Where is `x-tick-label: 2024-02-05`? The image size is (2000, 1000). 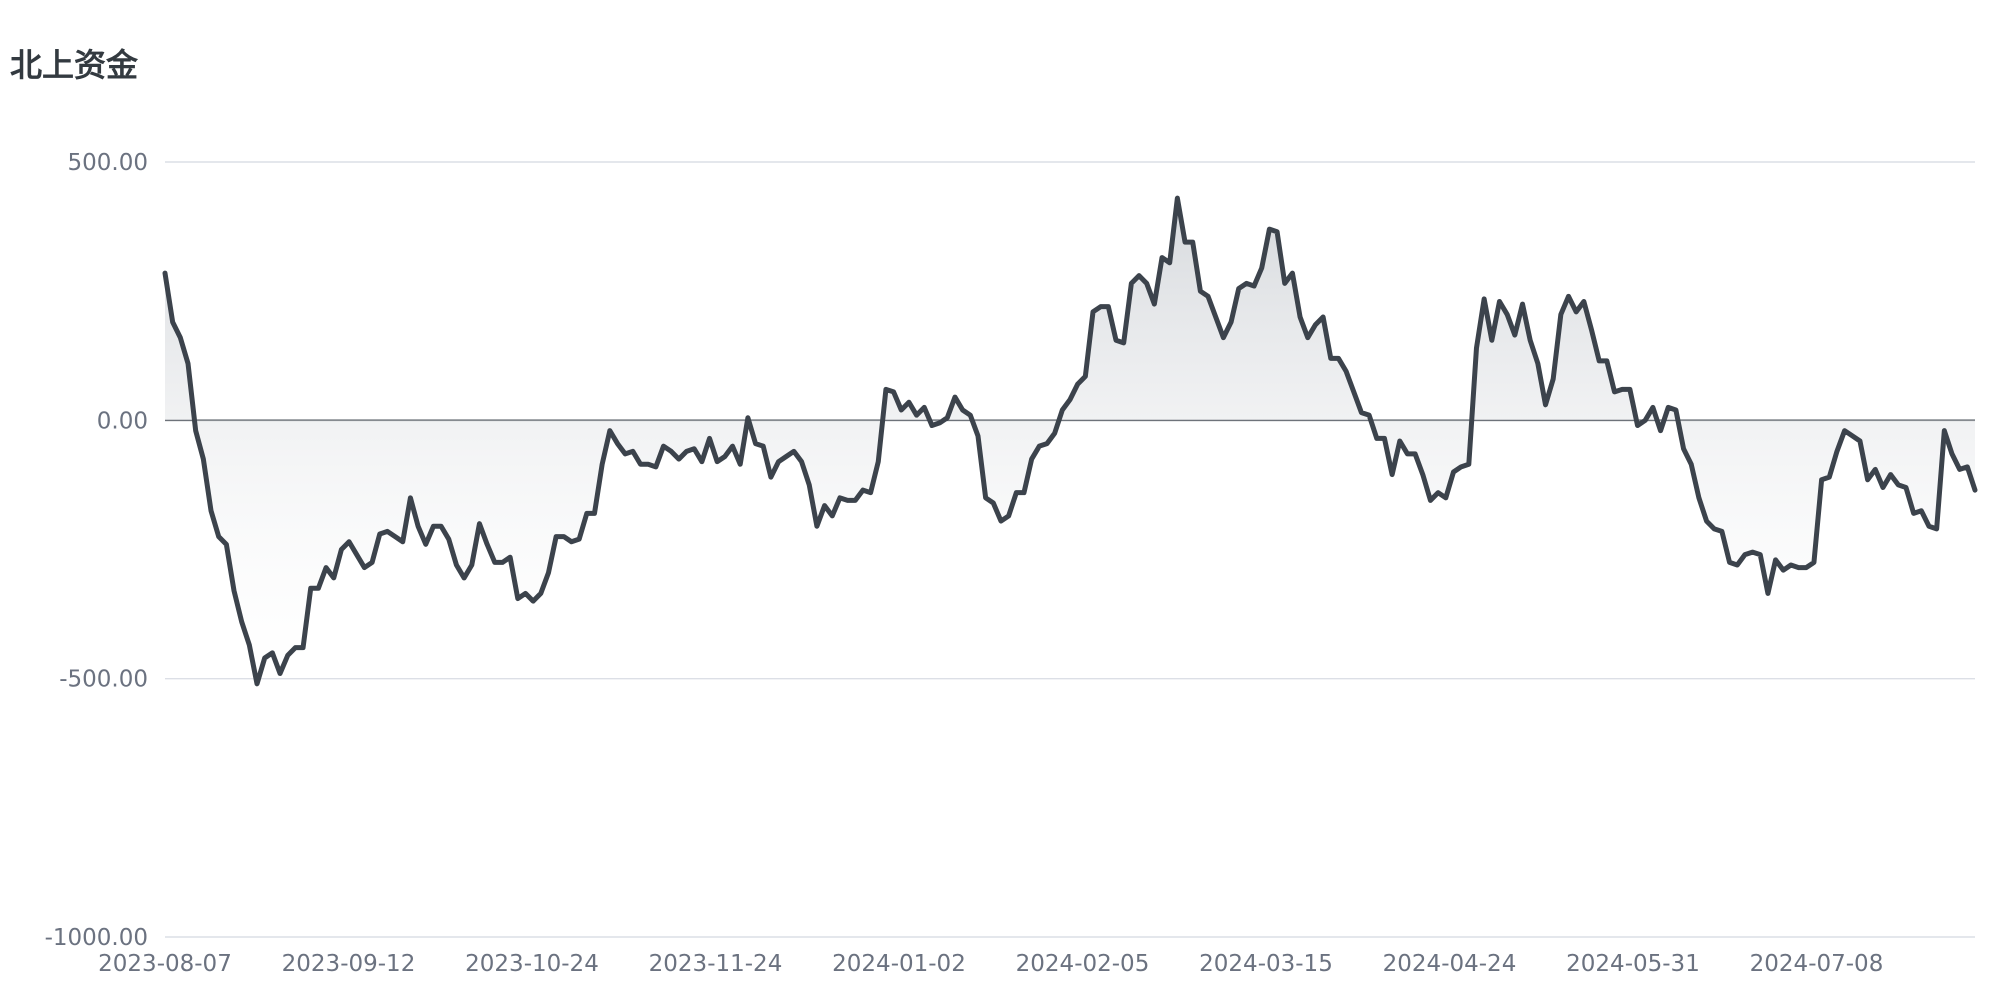 x-tick-label: 2024-02-05 is located at coordinates (1083, 964).